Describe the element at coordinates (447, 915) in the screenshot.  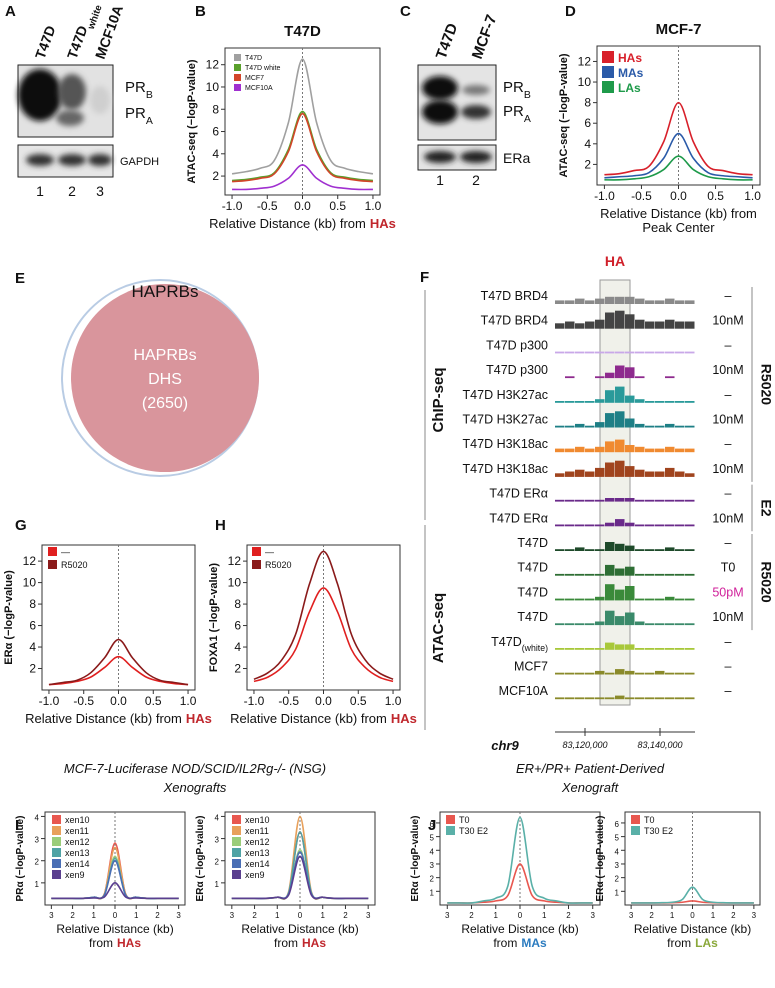
I see `x-tick-label: 3` at that location.